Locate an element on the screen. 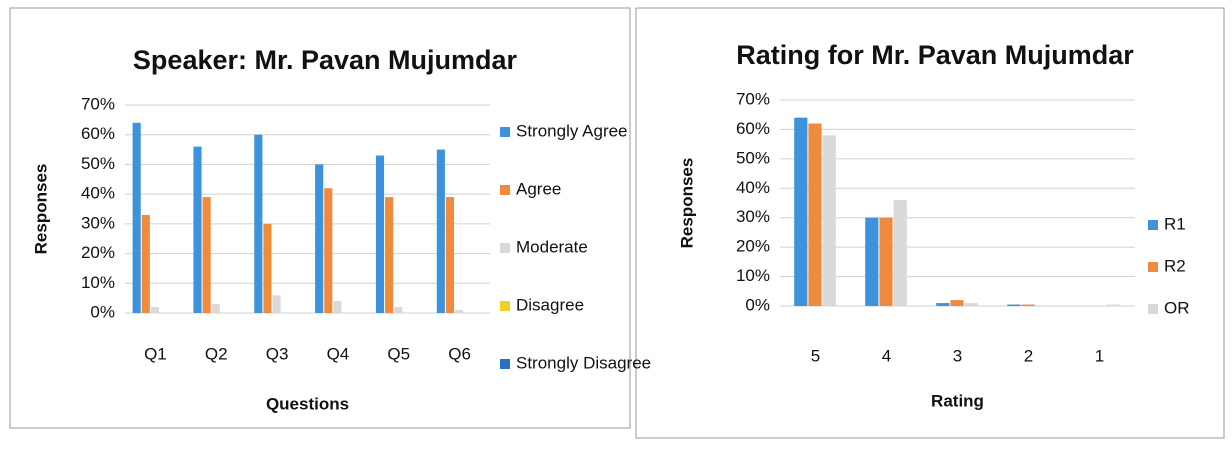  legend-label: R1 is located at coordinates (1175, 223).